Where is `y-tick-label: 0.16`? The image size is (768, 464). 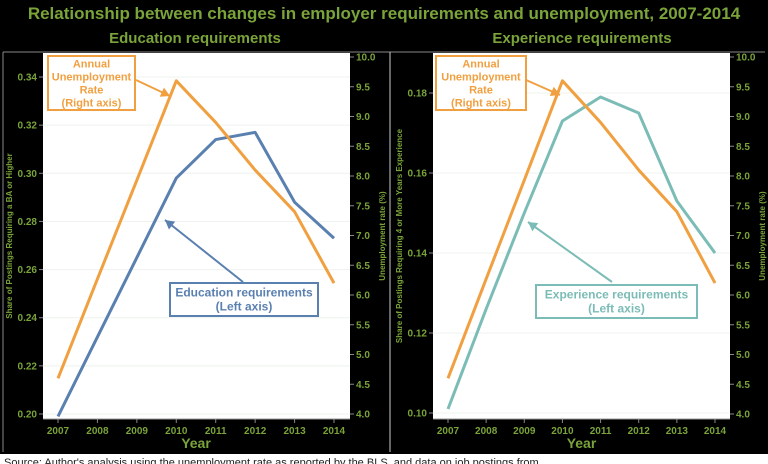
y-tick-label: 0.16 is located at coordinates (418, 174).